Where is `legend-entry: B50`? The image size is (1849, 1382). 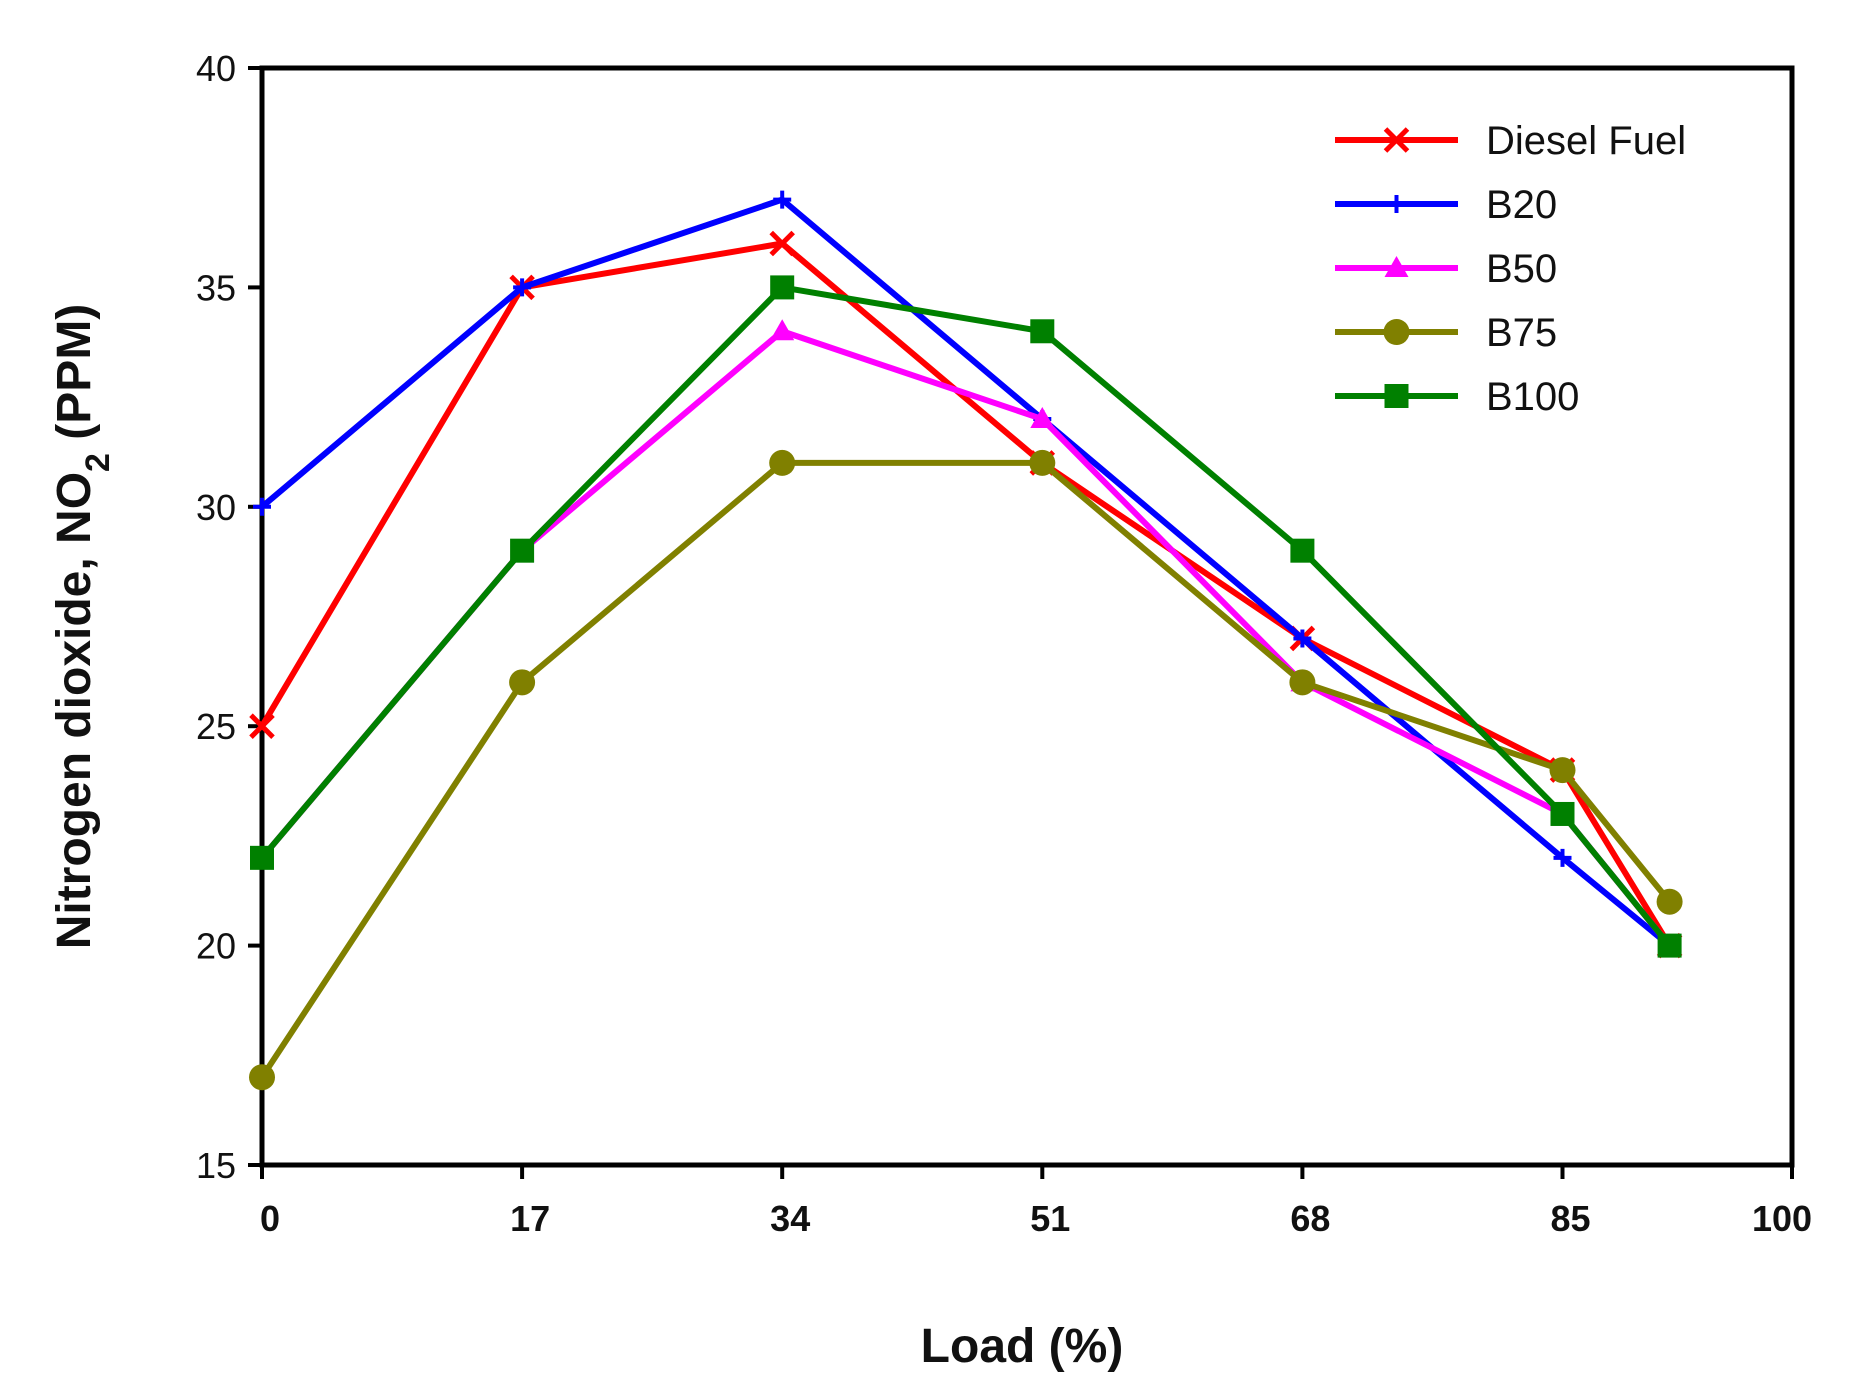
legend-entry: B50 is located at coordinates (1446, 269).